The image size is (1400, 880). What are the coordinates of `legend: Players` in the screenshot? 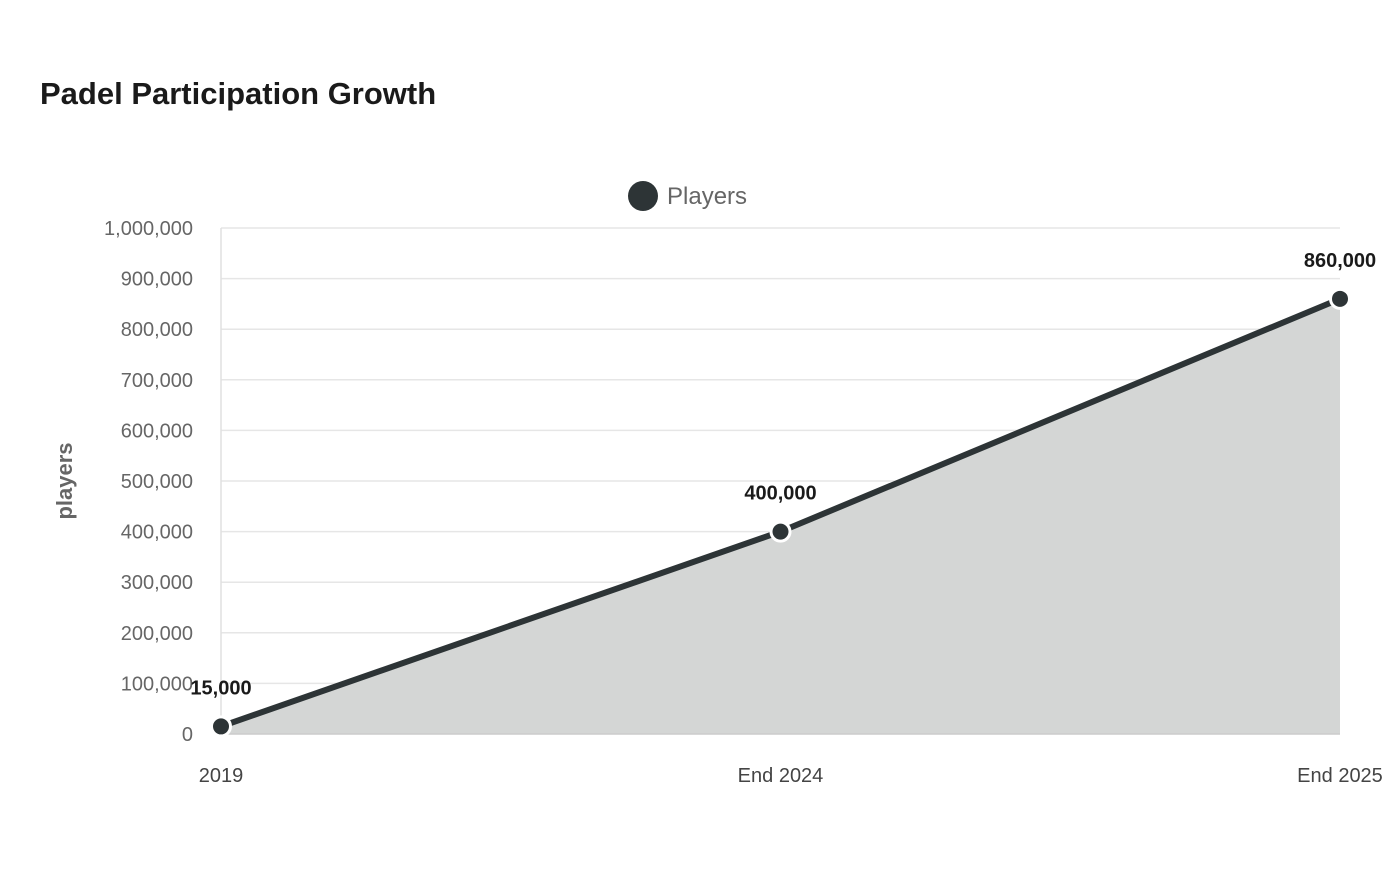 It's located at (687, 196).